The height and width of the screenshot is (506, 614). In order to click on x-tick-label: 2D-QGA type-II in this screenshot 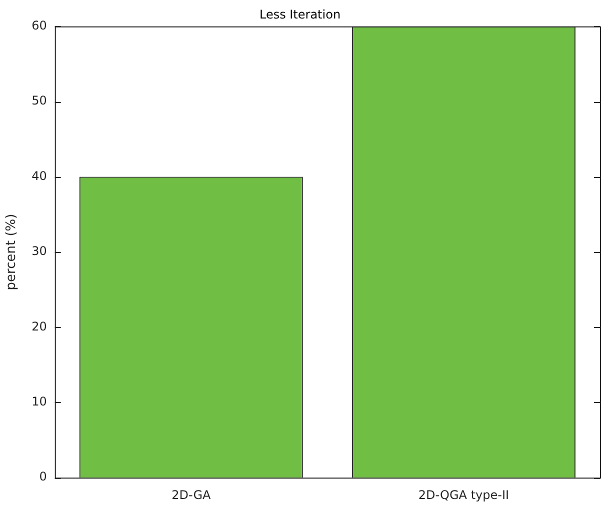, I will do `click(464, 495)`.